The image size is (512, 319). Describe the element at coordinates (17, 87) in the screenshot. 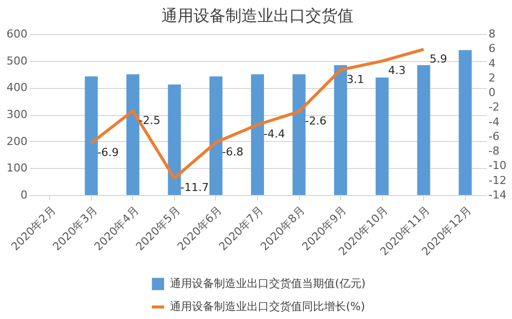

I see `y-tick-label: 400` at that location.